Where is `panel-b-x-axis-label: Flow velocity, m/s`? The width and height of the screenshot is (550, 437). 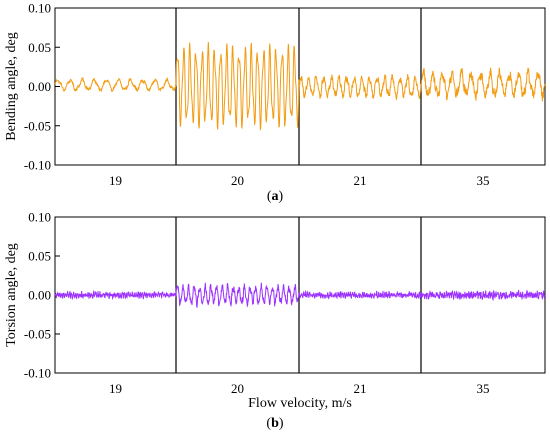 panel-b-x-axis-label: Flow velocity, m/s is located at coordinates (300, 403).